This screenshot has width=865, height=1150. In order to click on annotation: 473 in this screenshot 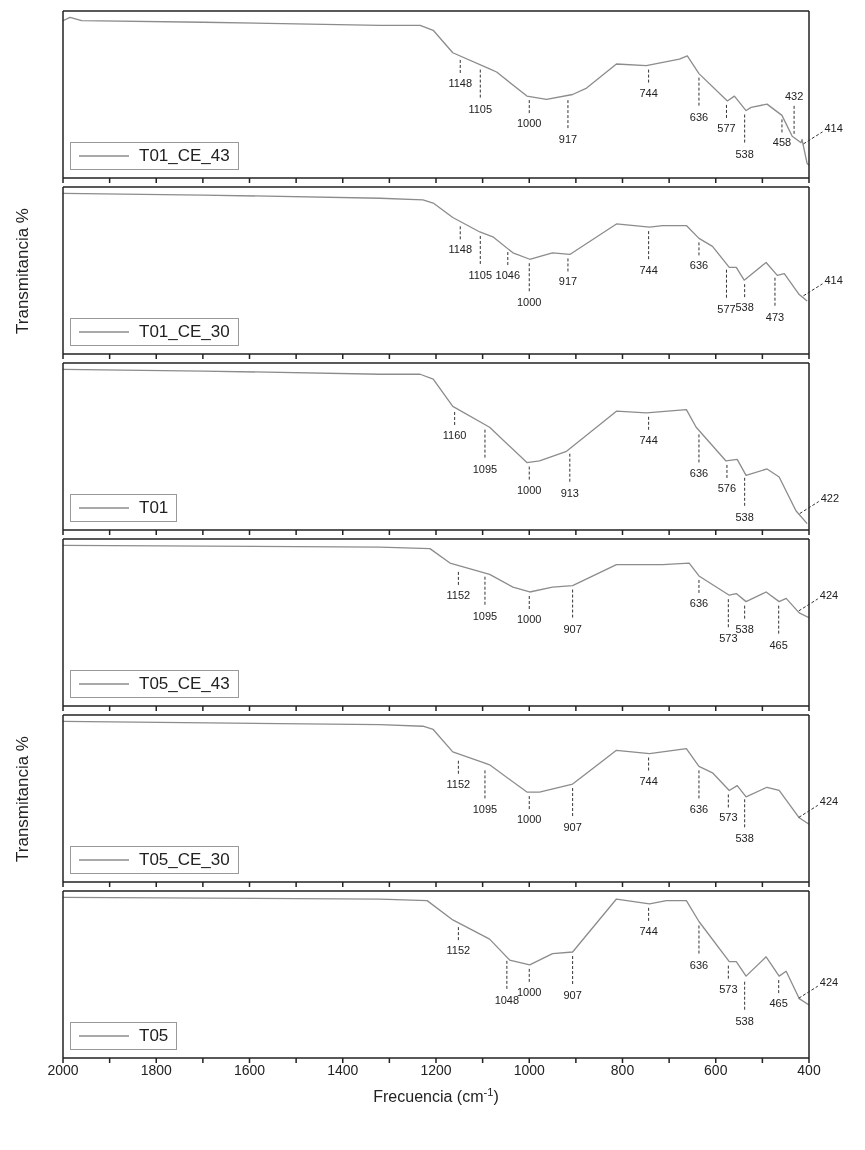, I will do `click(775, 316)`.